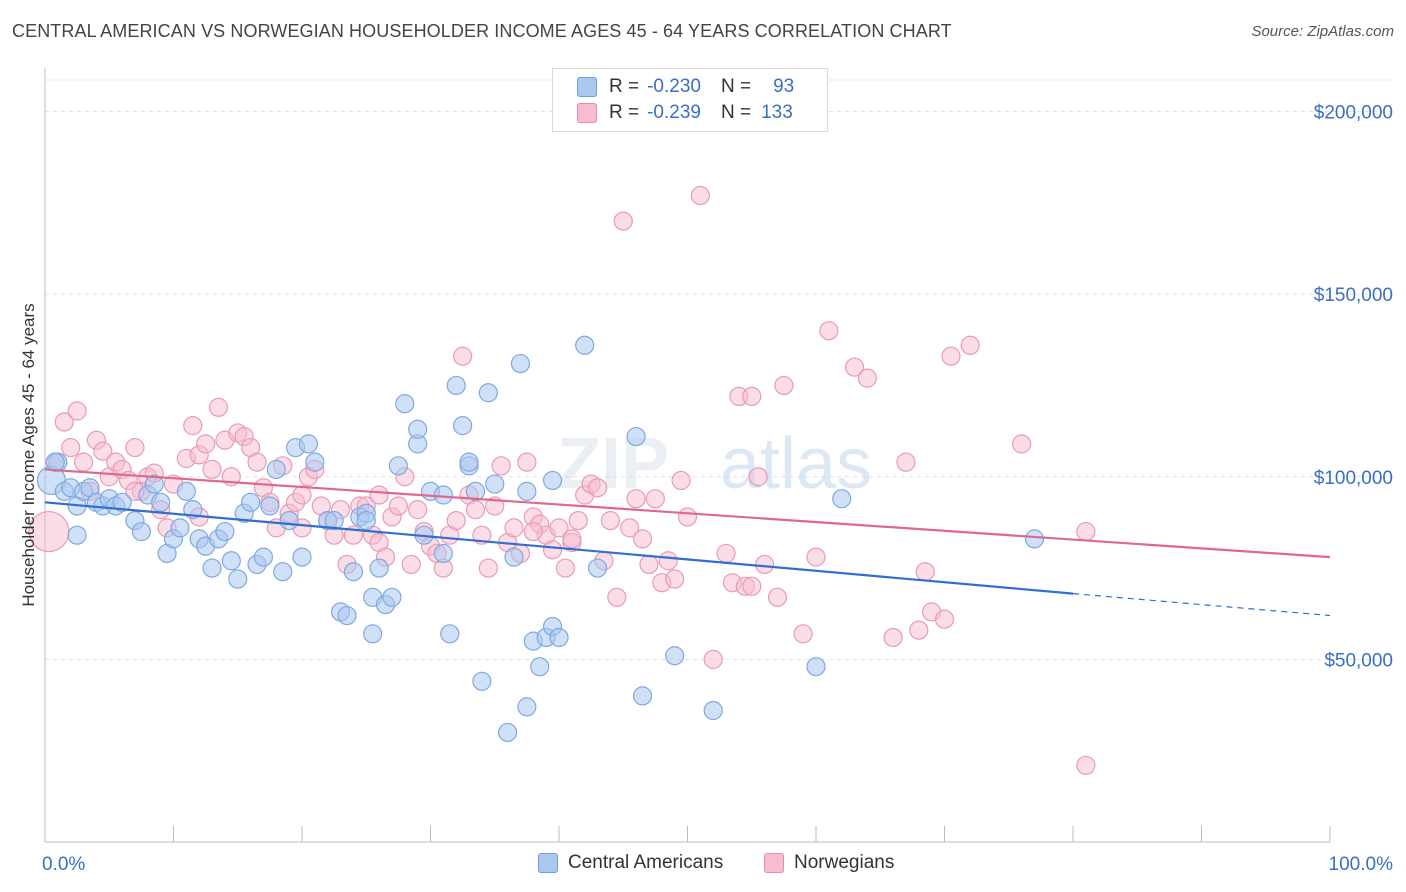 This screenshot has width=1406, height=892. What do you see at coordinates (624, 112) in the screenshot?
I see `legend-r-label: R =` at bounding box center [624, 112].